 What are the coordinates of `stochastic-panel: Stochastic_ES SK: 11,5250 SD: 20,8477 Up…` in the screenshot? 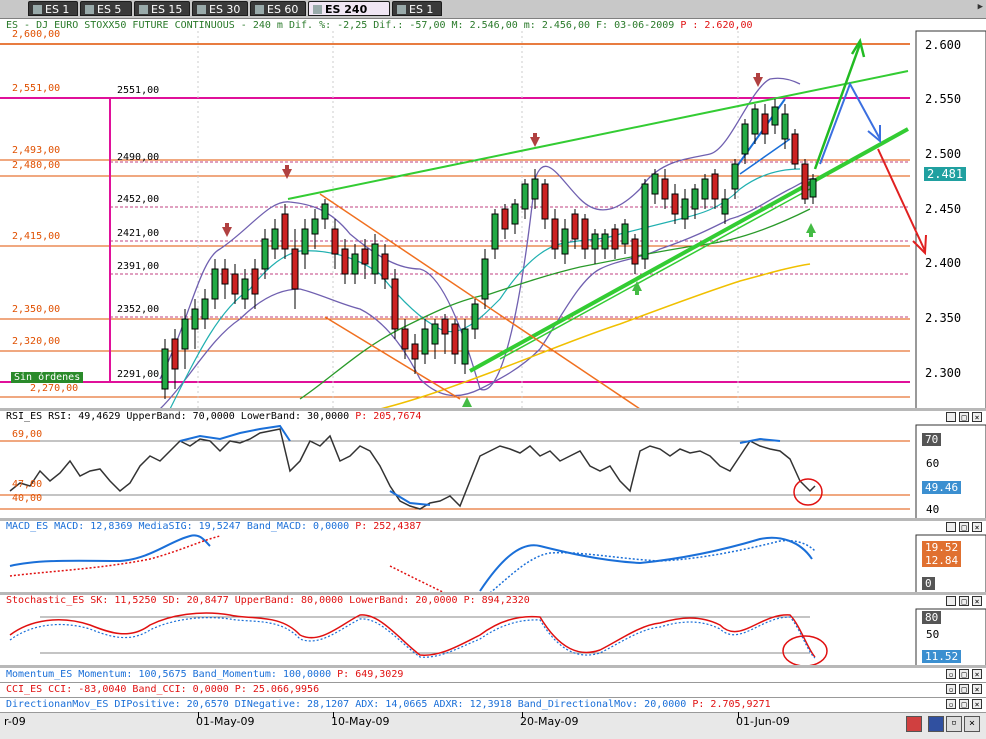 It's located at (493, 630).